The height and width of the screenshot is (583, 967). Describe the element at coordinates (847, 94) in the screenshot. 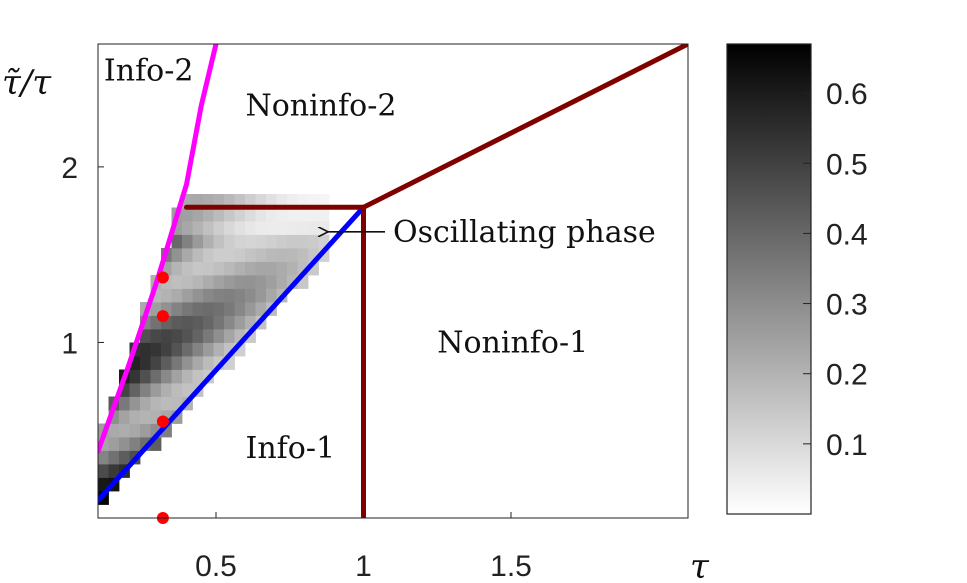

I see `colorbar-tick-label: 0.6` at that location.